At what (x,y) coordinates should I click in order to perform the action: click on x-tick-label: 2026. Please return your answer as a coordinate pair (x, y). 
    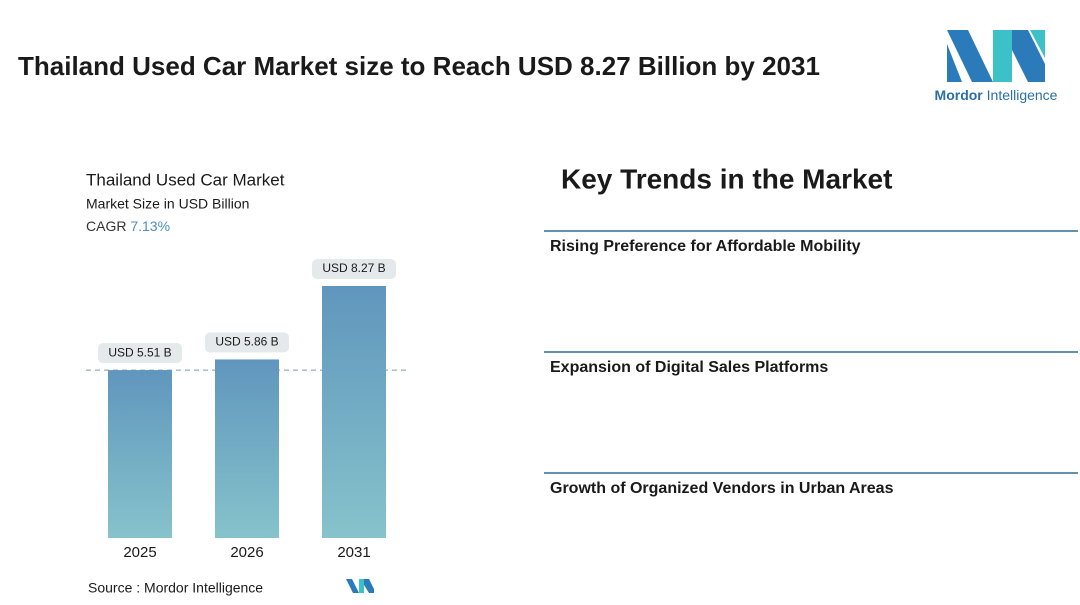
    Looking at the image, I should click on (246, 552).